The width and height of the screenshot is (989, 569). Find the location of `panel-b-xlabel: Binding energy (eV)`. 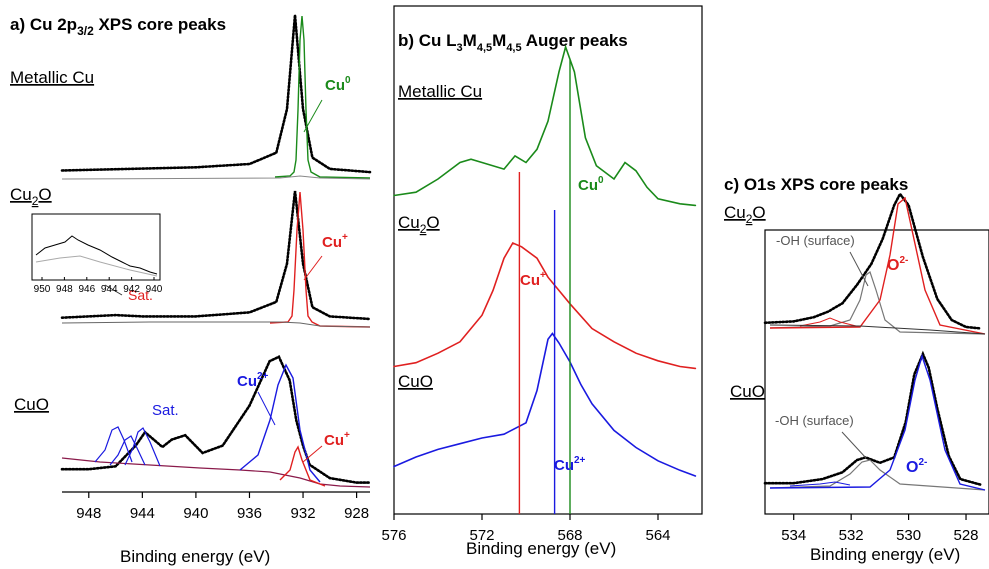

panel-b-xlabel: Binding energy (eV) is located at coordinates (541, 548).